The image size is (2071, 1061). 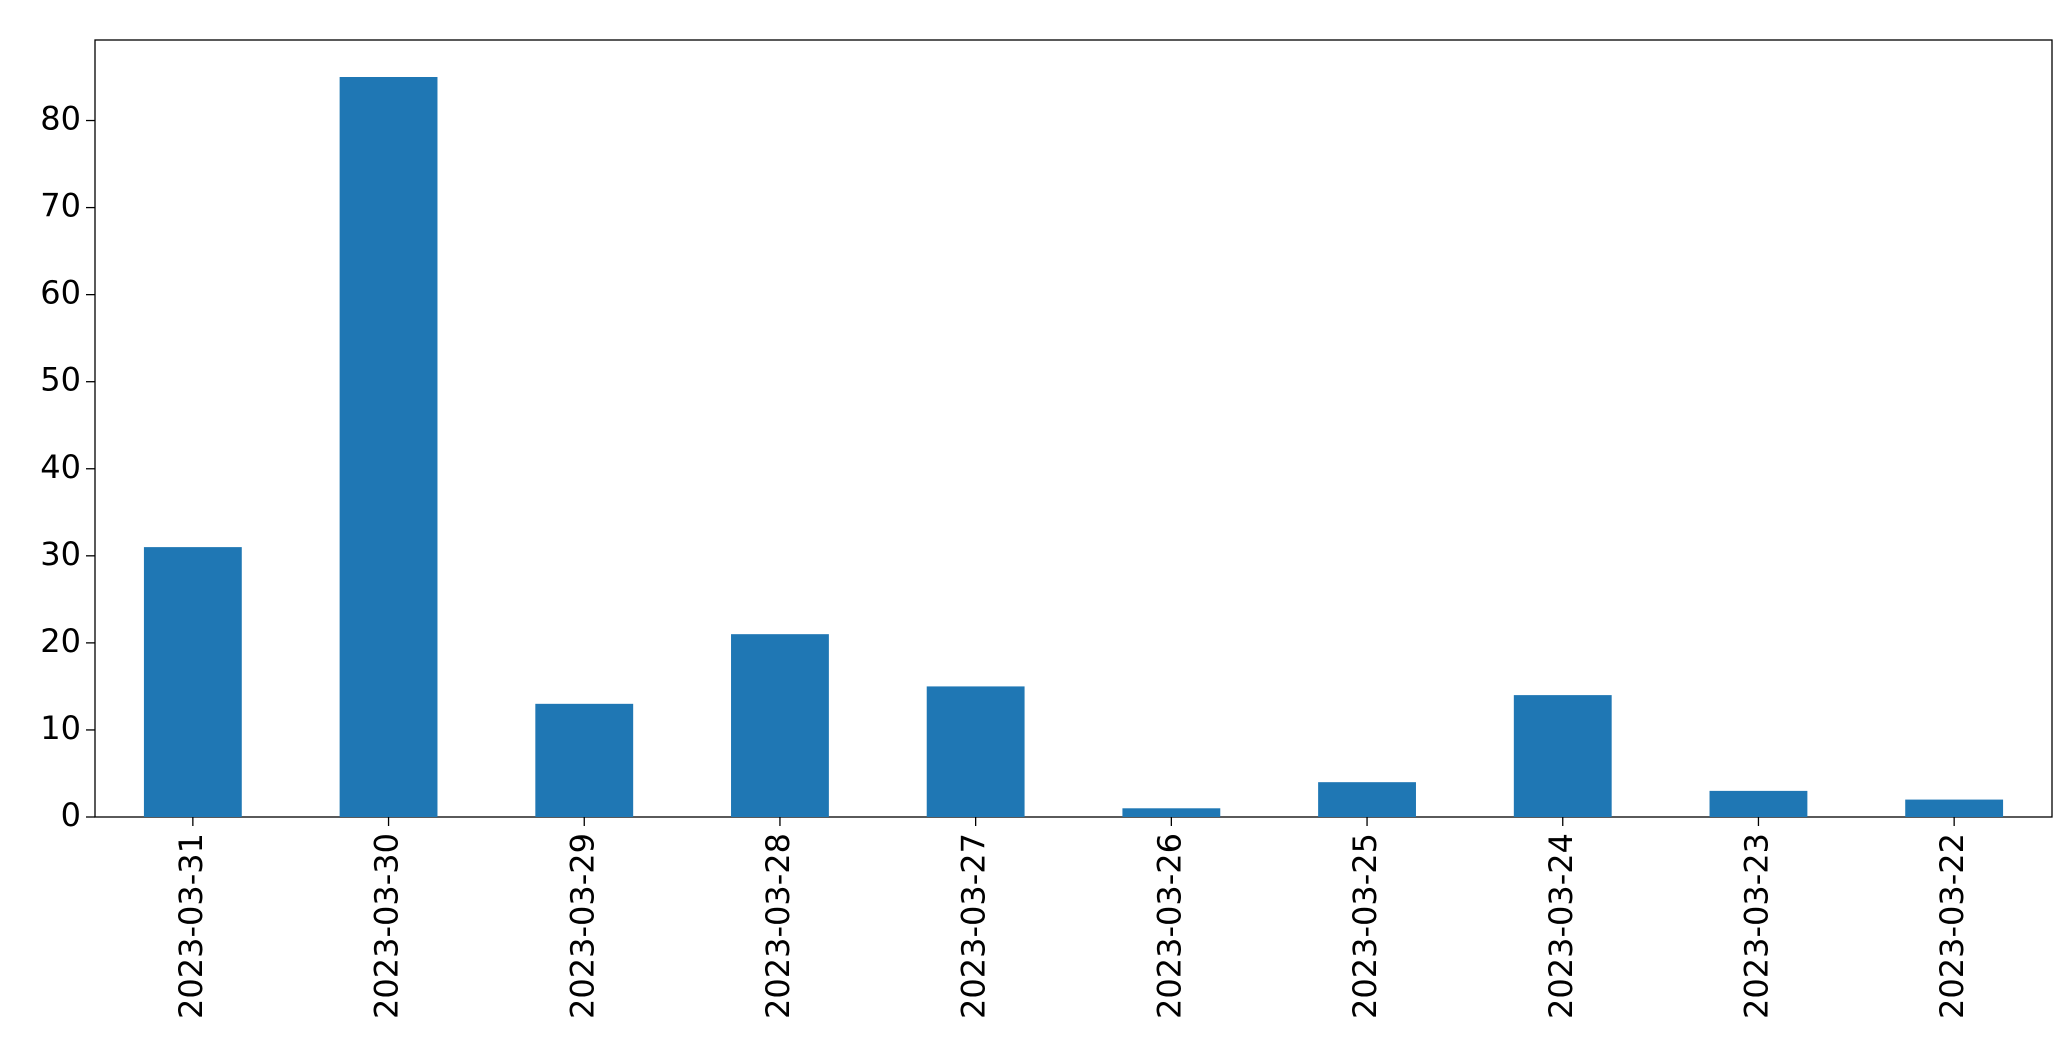 I want to click on x-tick-label: 2023-03-24, so click(x=1561, y=926).